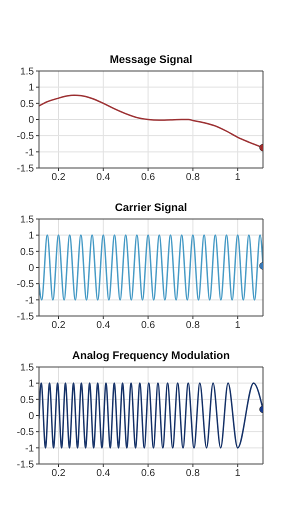 Image resolution: width=292 pixels, height=520 pixels. I want to click on chart-title: Carrier Signal, so click(151, 208).